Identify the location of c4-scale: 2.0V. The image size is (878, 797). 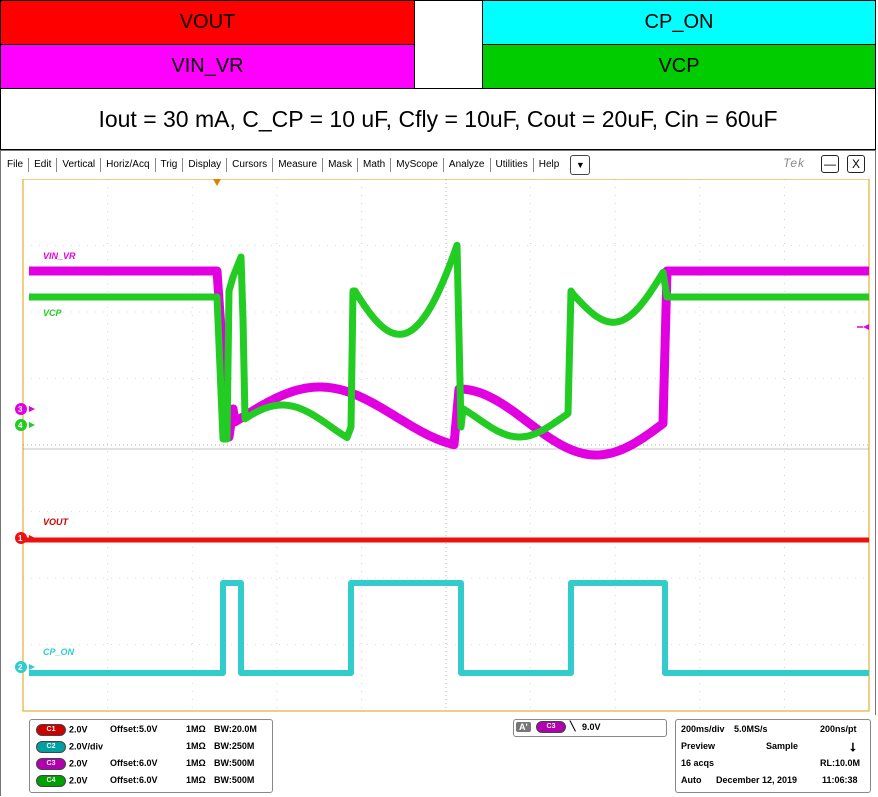
(78, 780).